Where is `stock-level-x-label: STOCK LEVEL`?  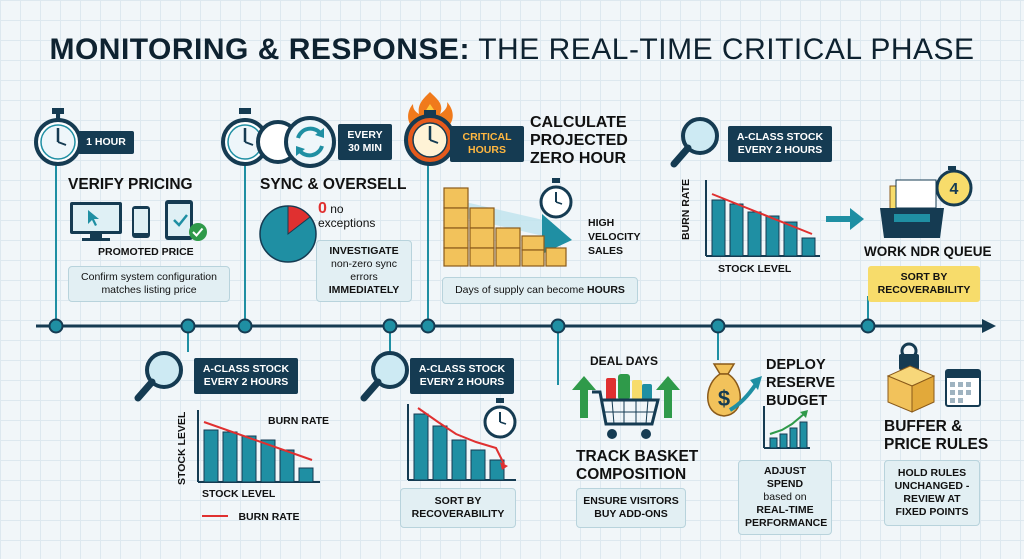
stock-level-x-label: STOCK LEVEL is located at coordinates (239, 494).